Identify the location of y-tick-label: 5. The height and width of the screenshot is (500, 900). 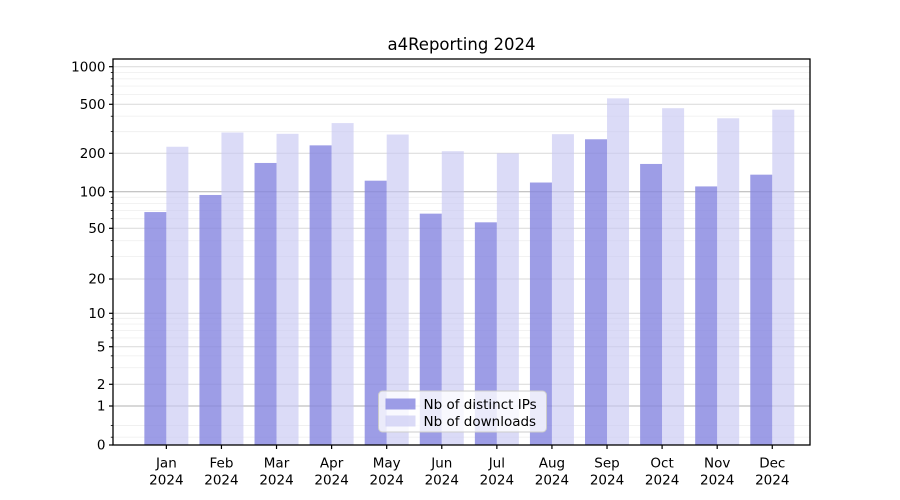
(101, 347).